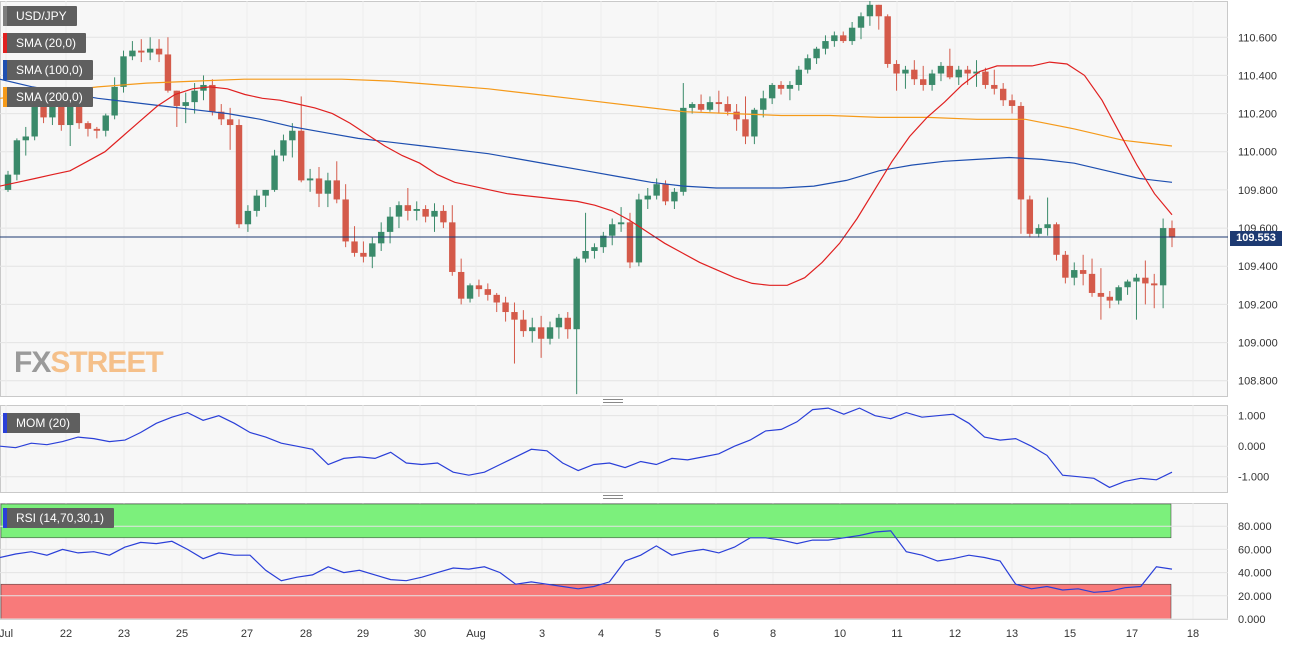  I want to click on rsi-tick-label: 60.000, so click(1255, 550).